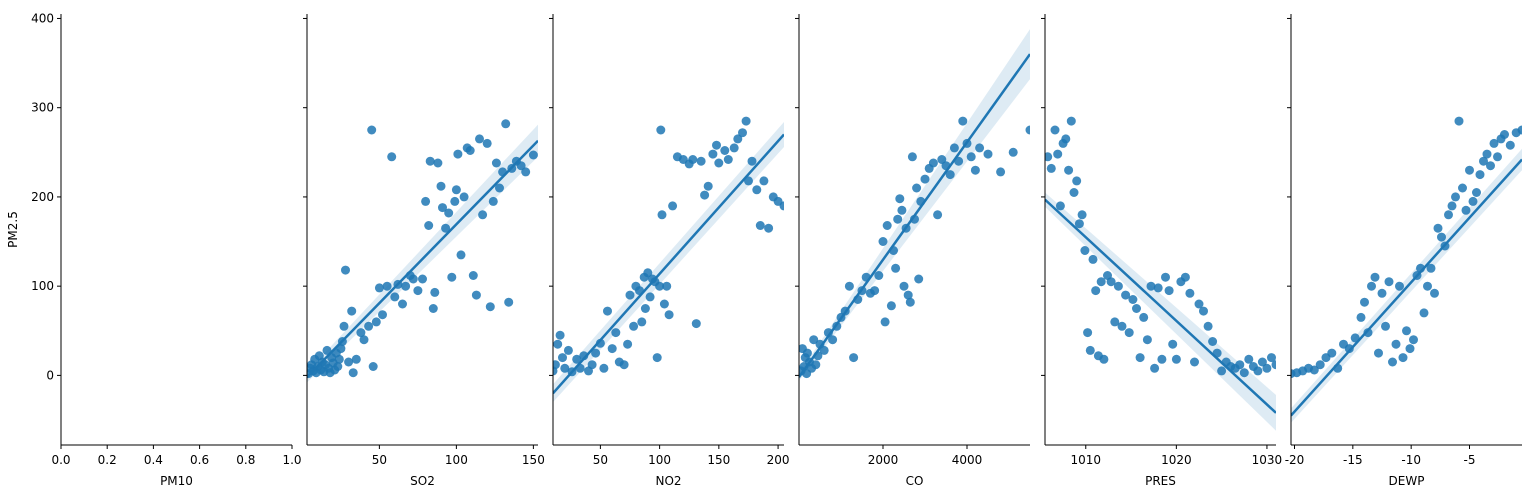  What do you see at coordinates (533, 460) in the screenshot?
I see `x-tick-label: 150` at bounding box center [533, 460].